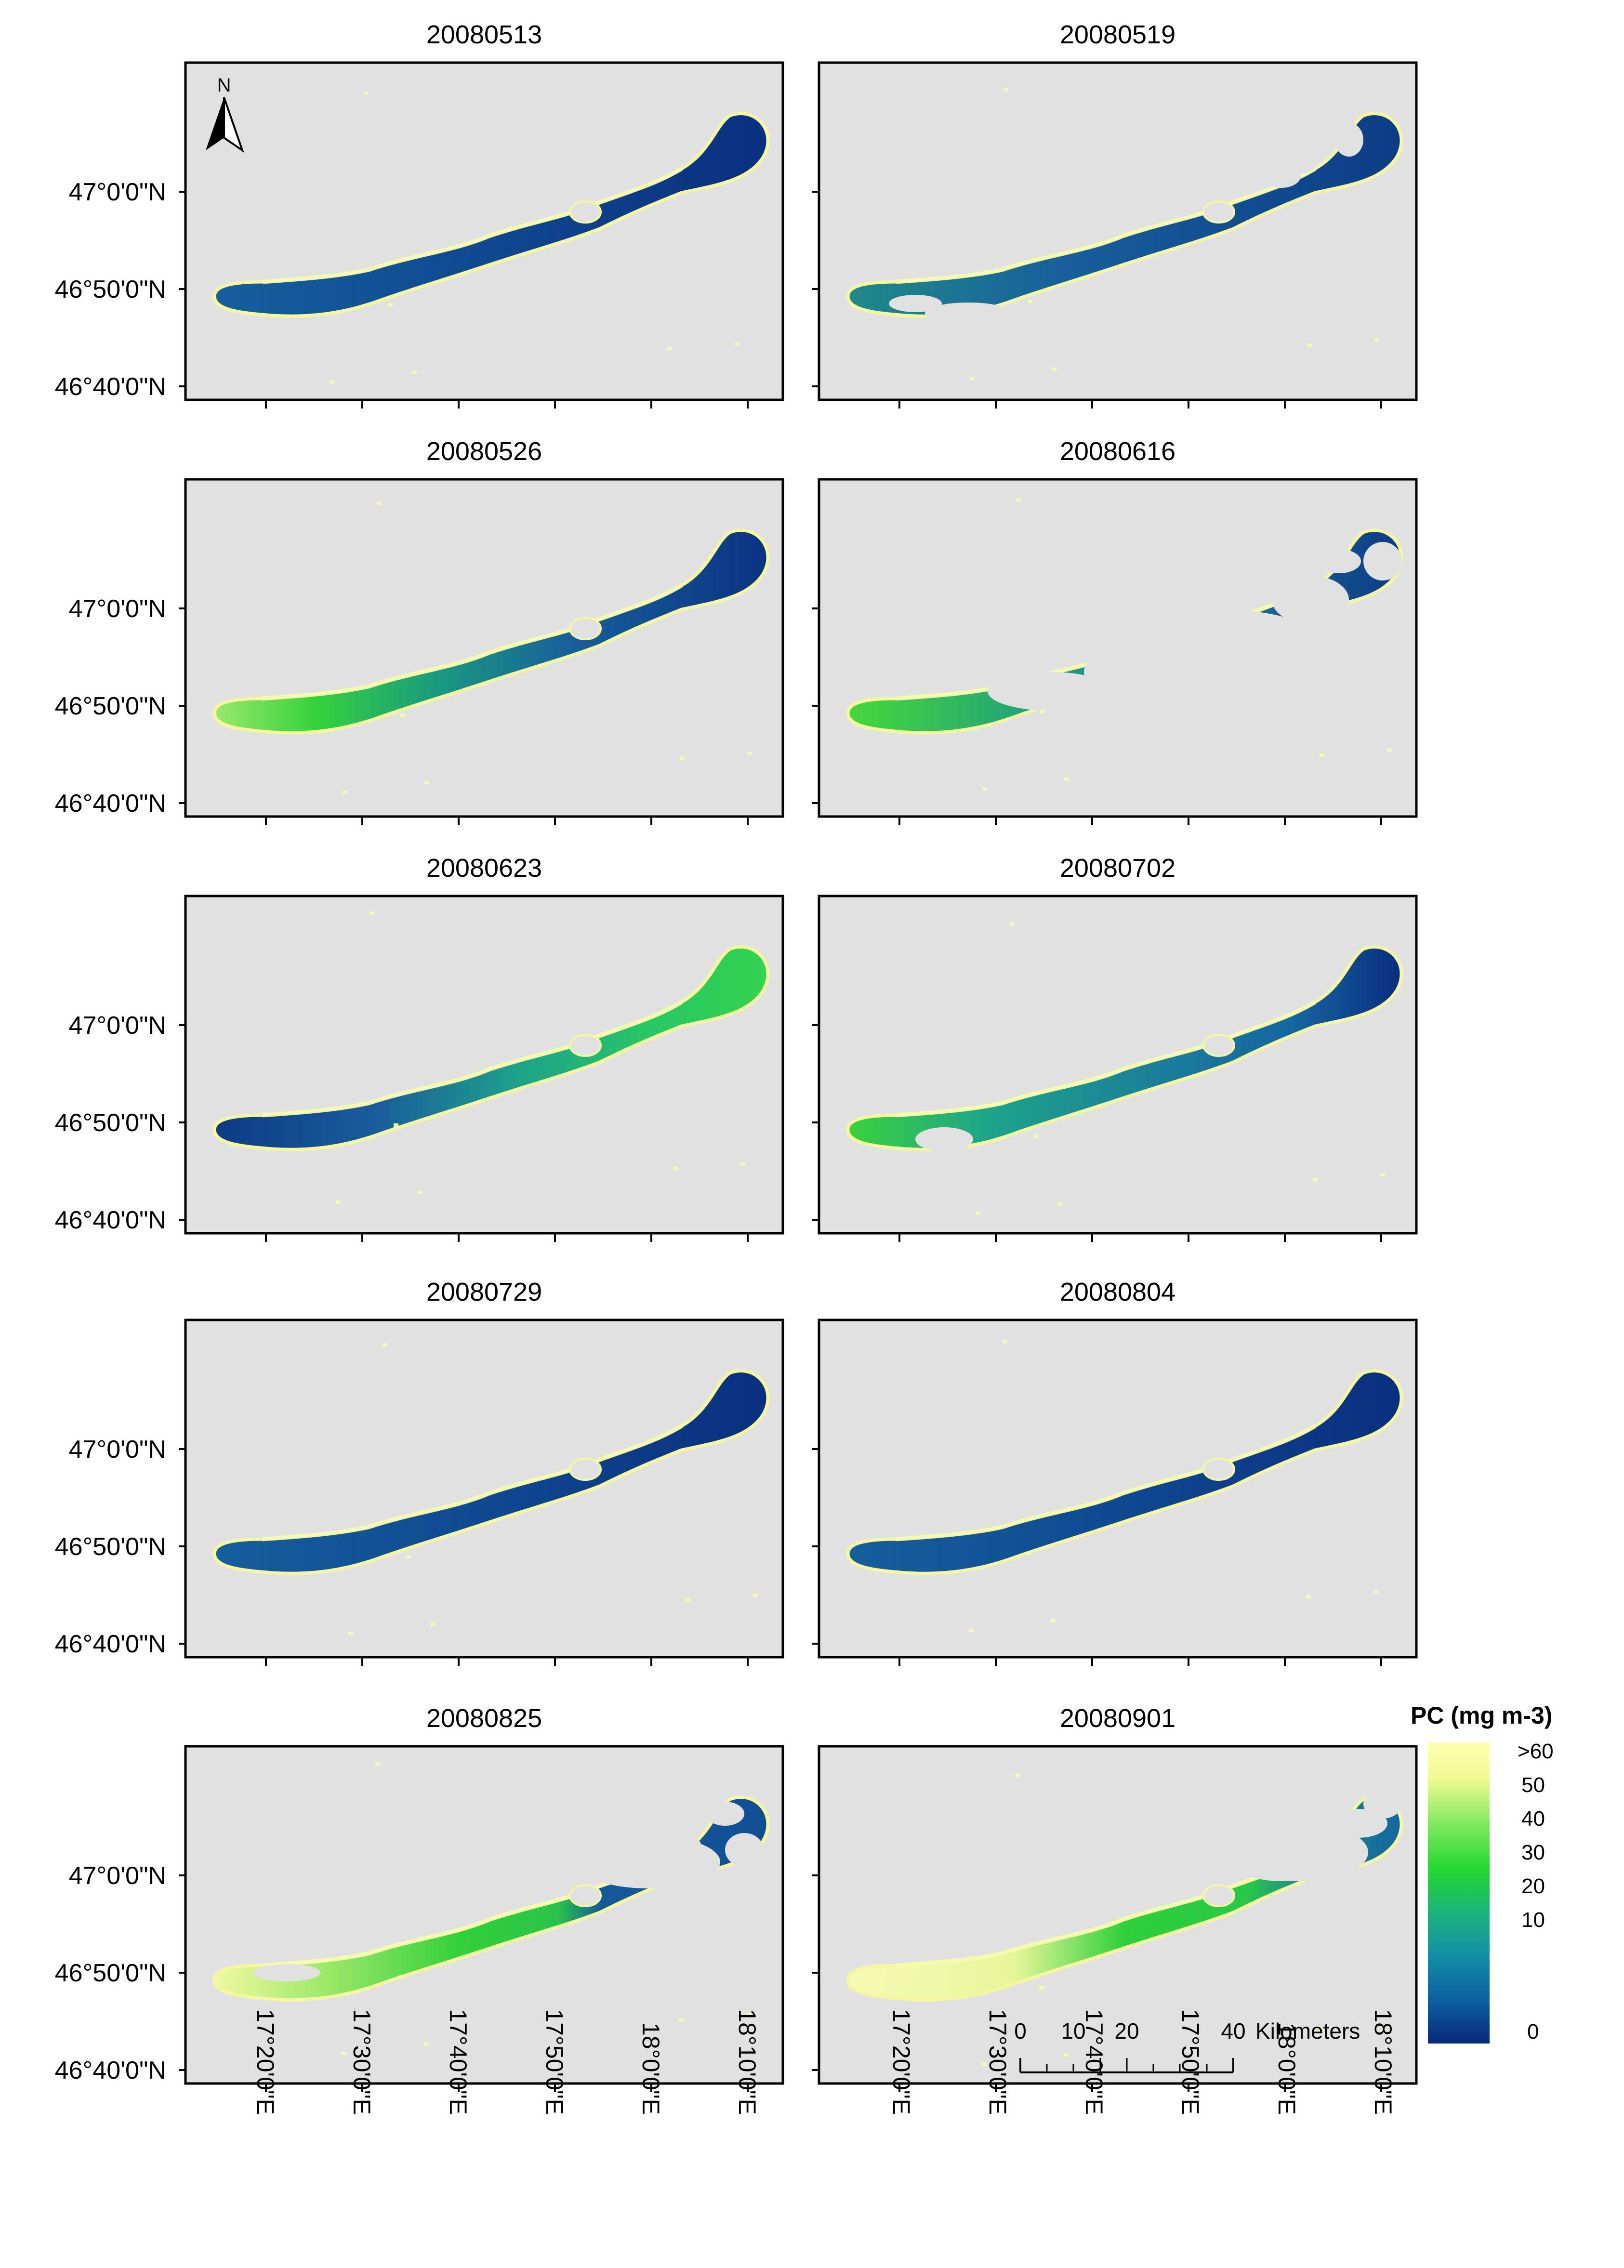 The image size is (1624, 2268). What do you see at coordinates (1533, 1819) in the screenshot?
I see `legend-tick-label: 40` at bounding box center [1533, 1819].